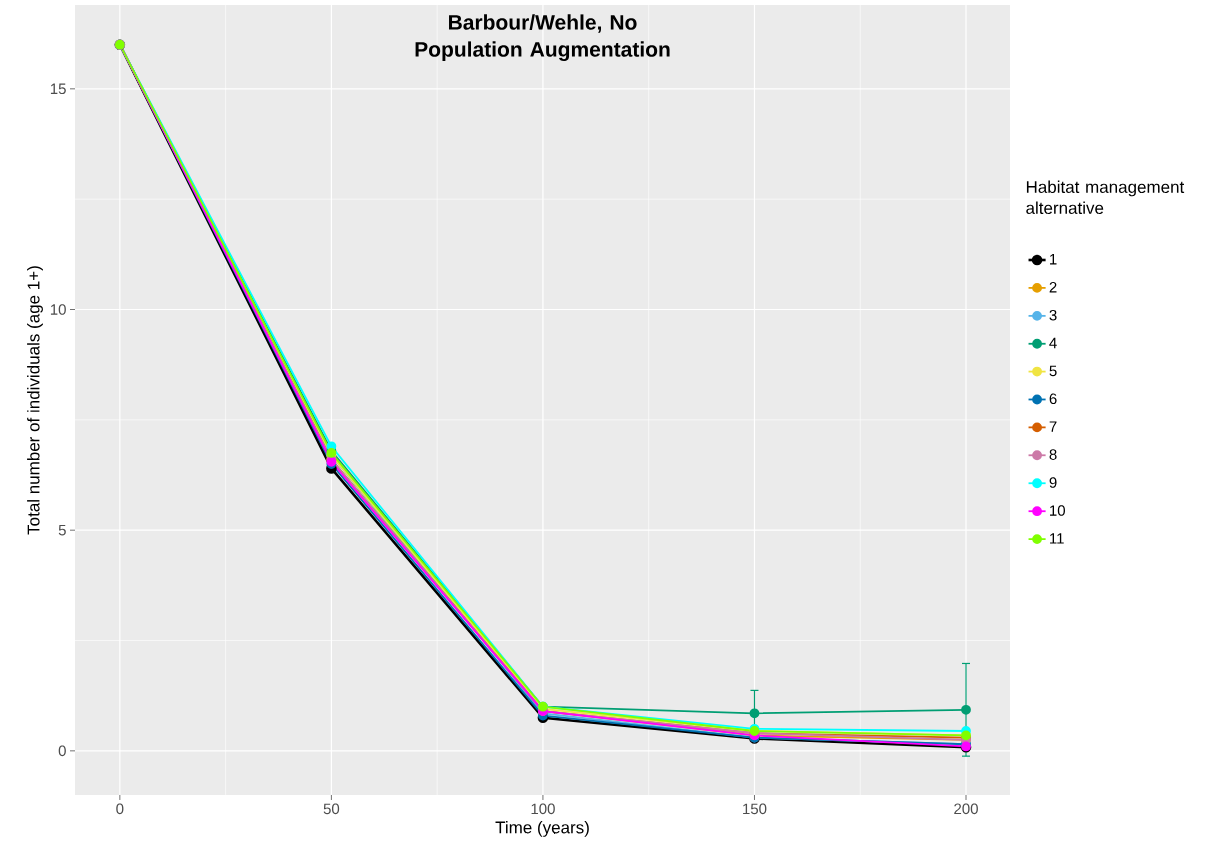 The height and width of the screenshot is (861, 1214). Describe the element at coordinates (1053, 426) in the screenshot. I see `legend-label: 7` at that location.